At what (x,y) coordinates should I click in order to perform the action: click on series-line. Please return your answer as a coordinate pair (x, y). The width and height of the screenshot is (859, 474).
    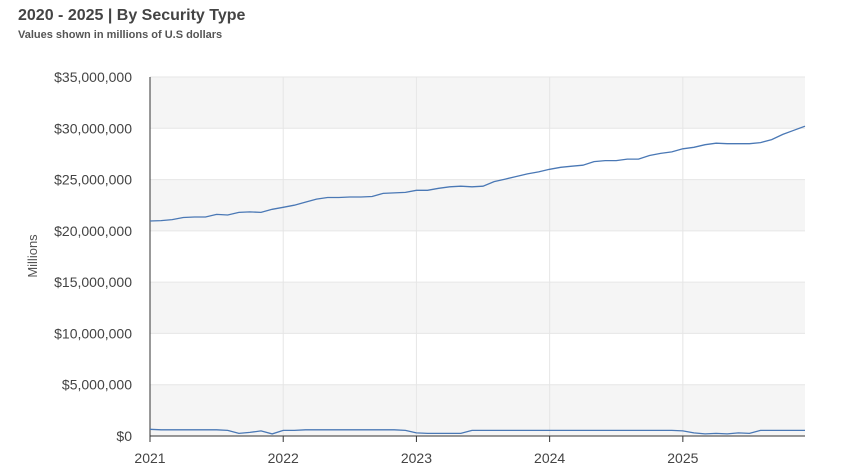
    Looking at the image, I should click on (477, 431).